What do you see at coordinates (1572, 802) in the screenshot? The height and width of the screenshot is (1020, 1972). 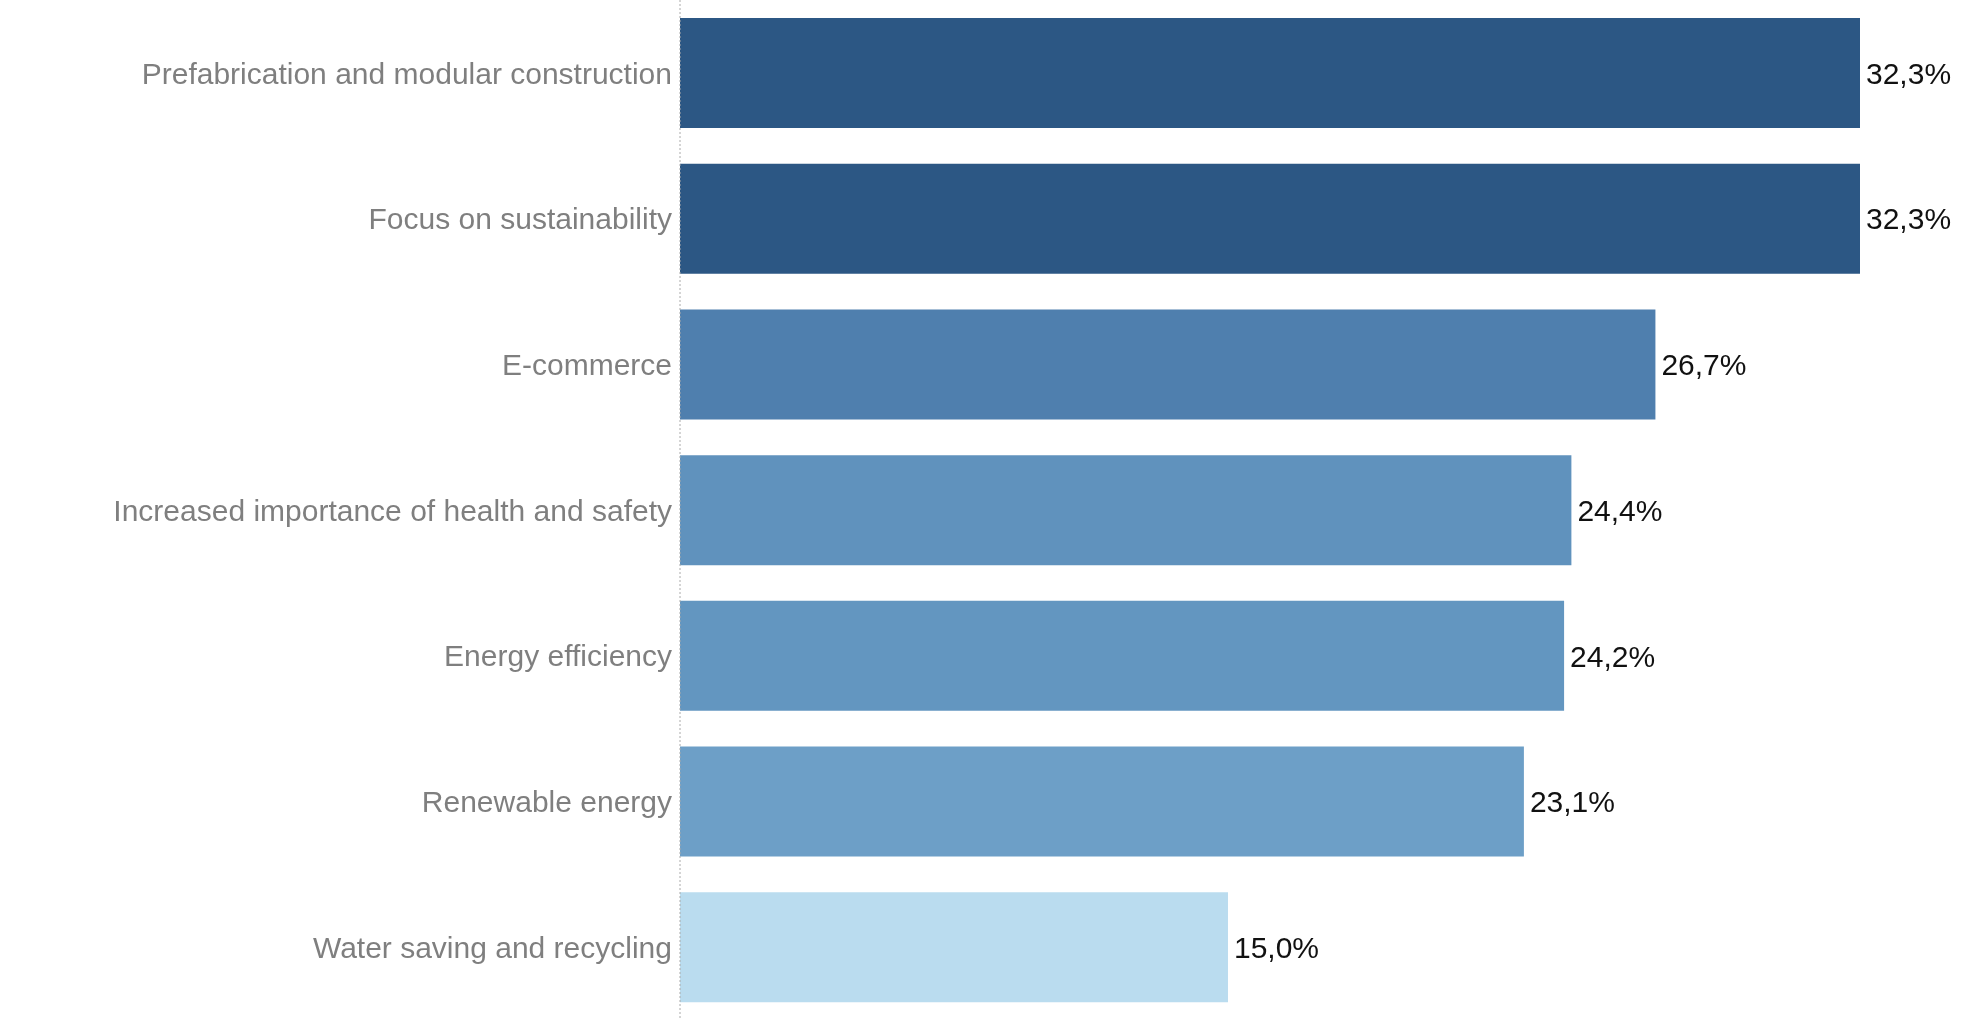 I see `data-label: 23,1%` at bounding box center [1572, 802].